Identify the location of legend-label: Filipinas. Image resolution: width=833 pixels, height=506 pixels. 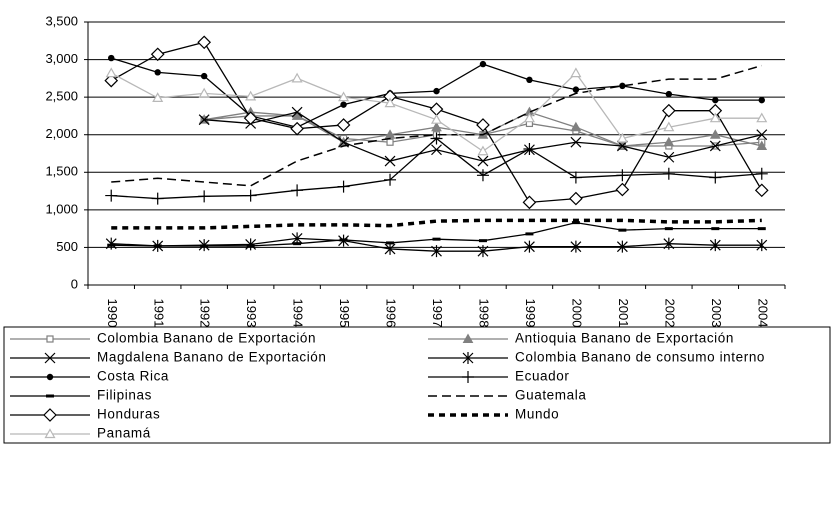
(124, 395).